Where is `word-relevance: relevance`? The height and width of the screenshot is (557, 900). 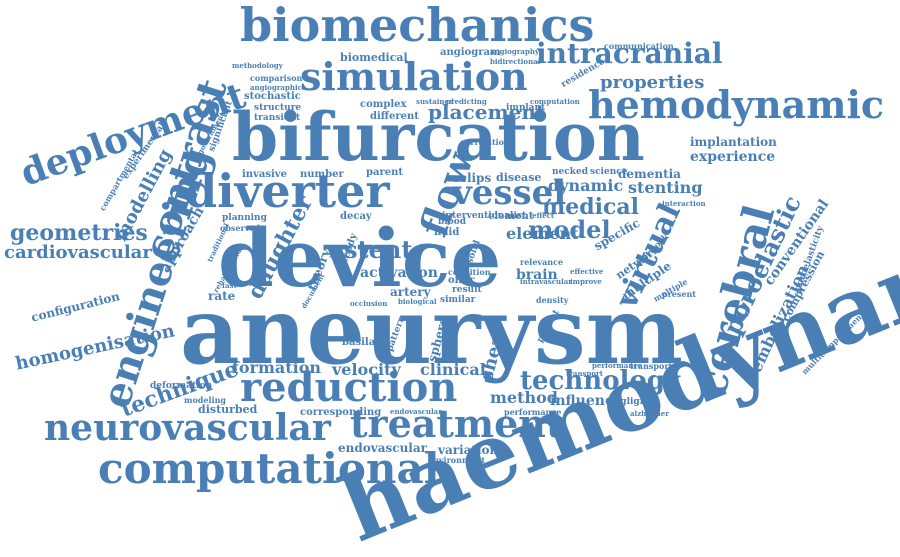
word-relevance: relevance is located at coordinates (542, 262).